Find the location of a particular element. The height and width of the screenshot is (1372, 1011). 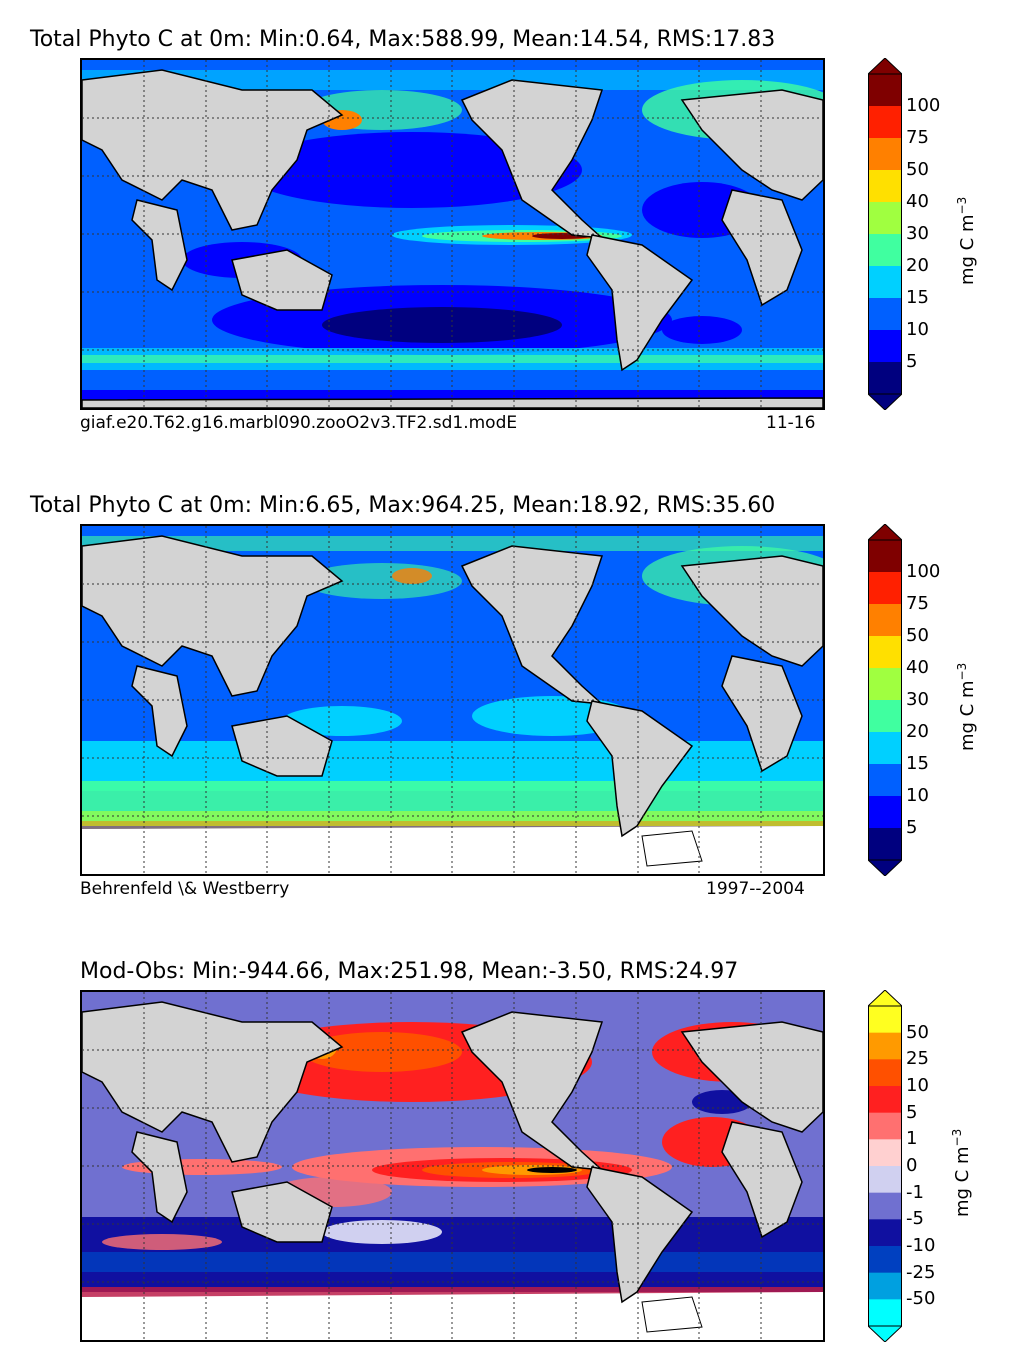

panel1-footer-right: 11-16 is located at coordinates (791, 423).